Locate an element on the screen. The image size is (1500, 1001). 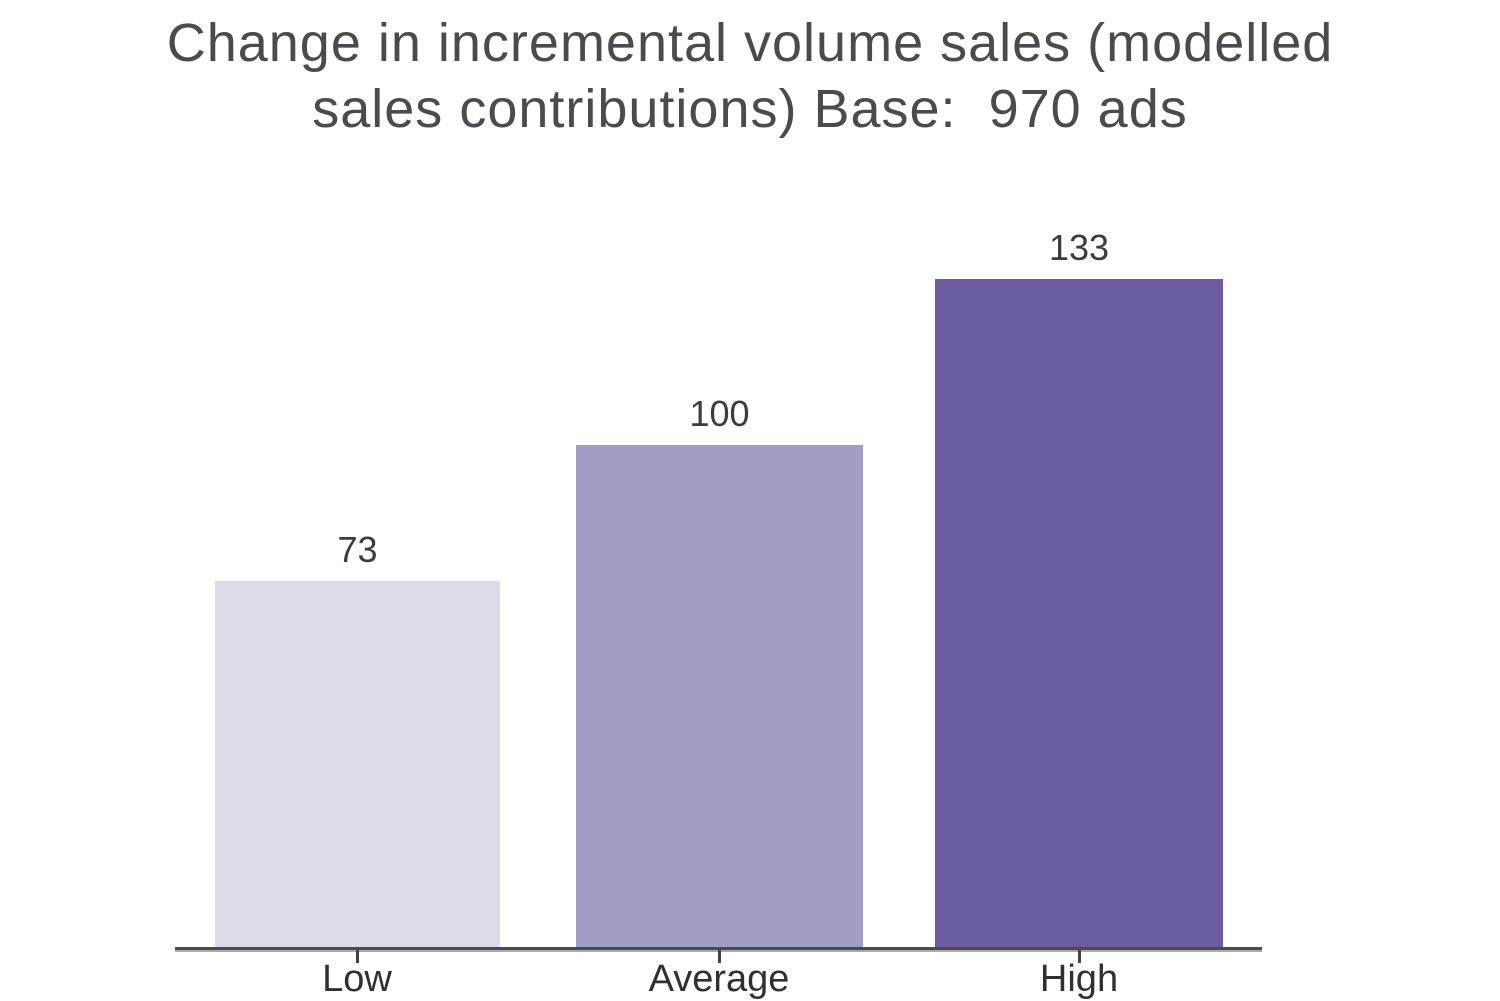
bar-group-high: 133 is located at coordinates (1079, 588).